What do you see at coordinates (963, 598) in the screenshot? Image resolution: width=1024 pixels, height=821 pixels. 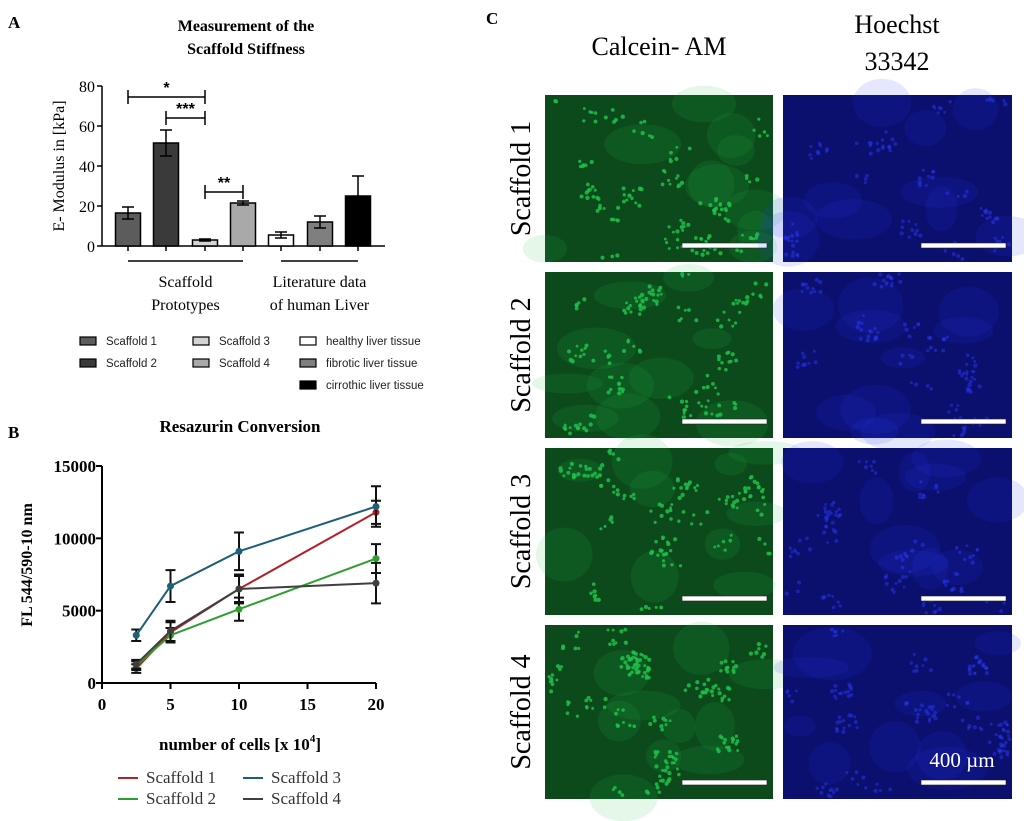 I see `scale-bar` at bounding box center [963, 598].